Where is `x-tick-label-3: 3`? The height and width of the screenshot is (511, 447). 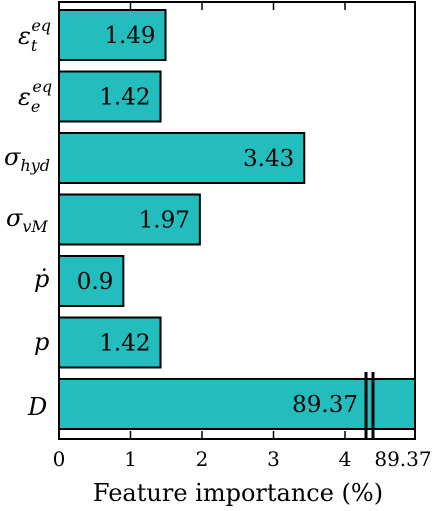 x-tick-label-3: 3 is located at coordinates (273, 459).